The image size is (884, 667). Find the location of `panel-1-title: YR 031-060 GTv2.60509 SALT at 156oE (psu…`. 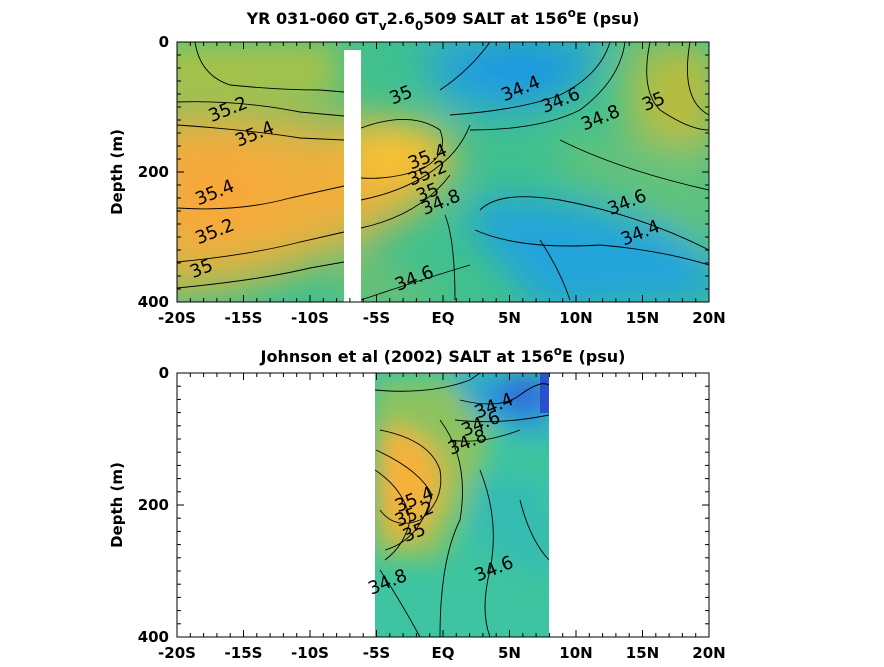

panel-1-title: YR 031-060 GTv2.60509 SALT at 156oE (psu… is located at coordinates (443, 19).